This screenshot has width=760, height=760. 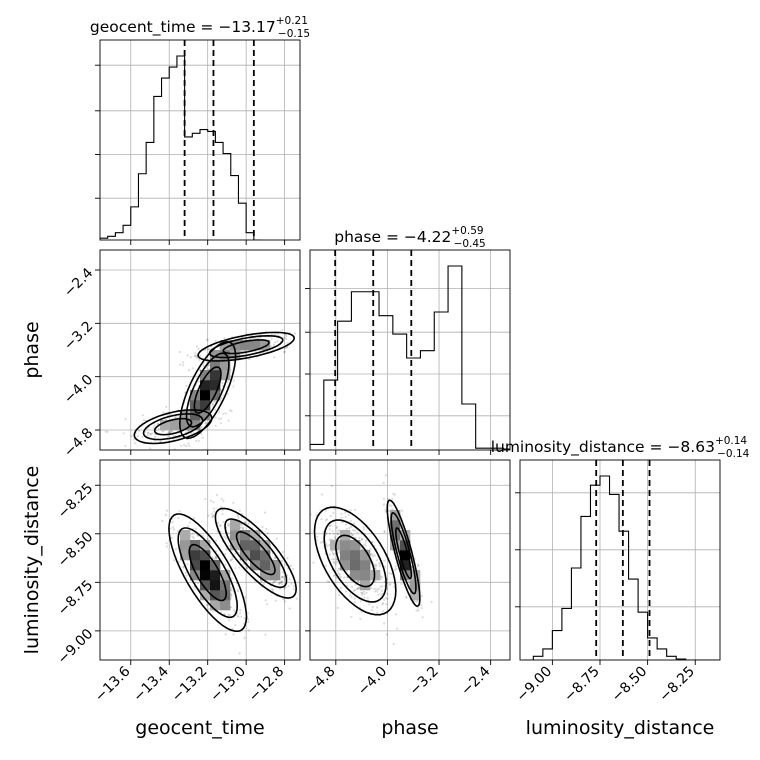 I want to click on title-name: phase, so click(x=357, y=237).